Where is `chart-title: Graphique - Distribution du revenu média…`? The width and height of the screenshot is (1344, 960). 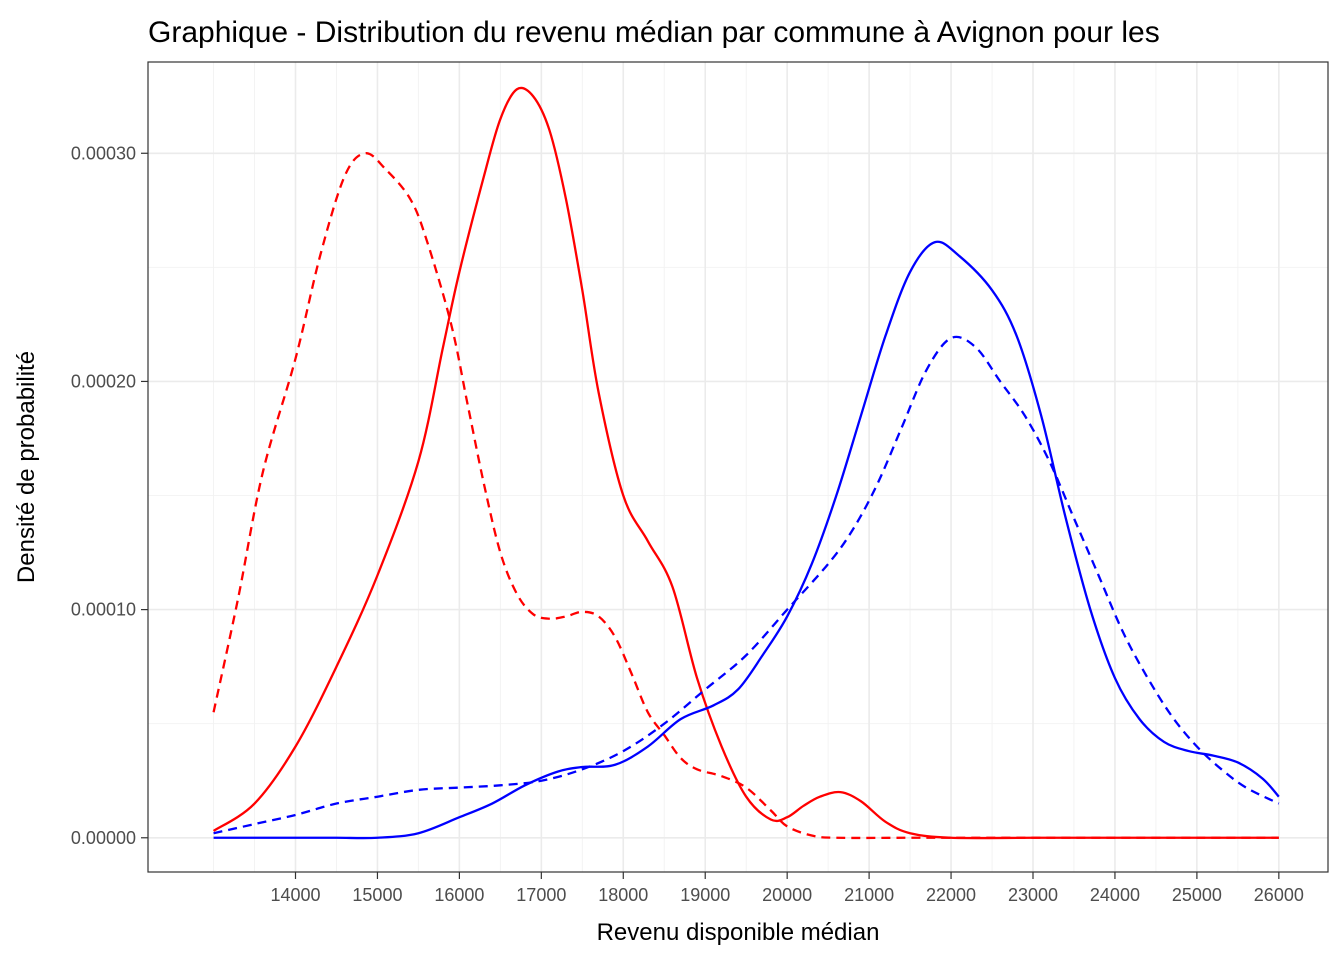
chart-title: Graphique - Distribution du revenu média… is located at coordinates (654, 32).